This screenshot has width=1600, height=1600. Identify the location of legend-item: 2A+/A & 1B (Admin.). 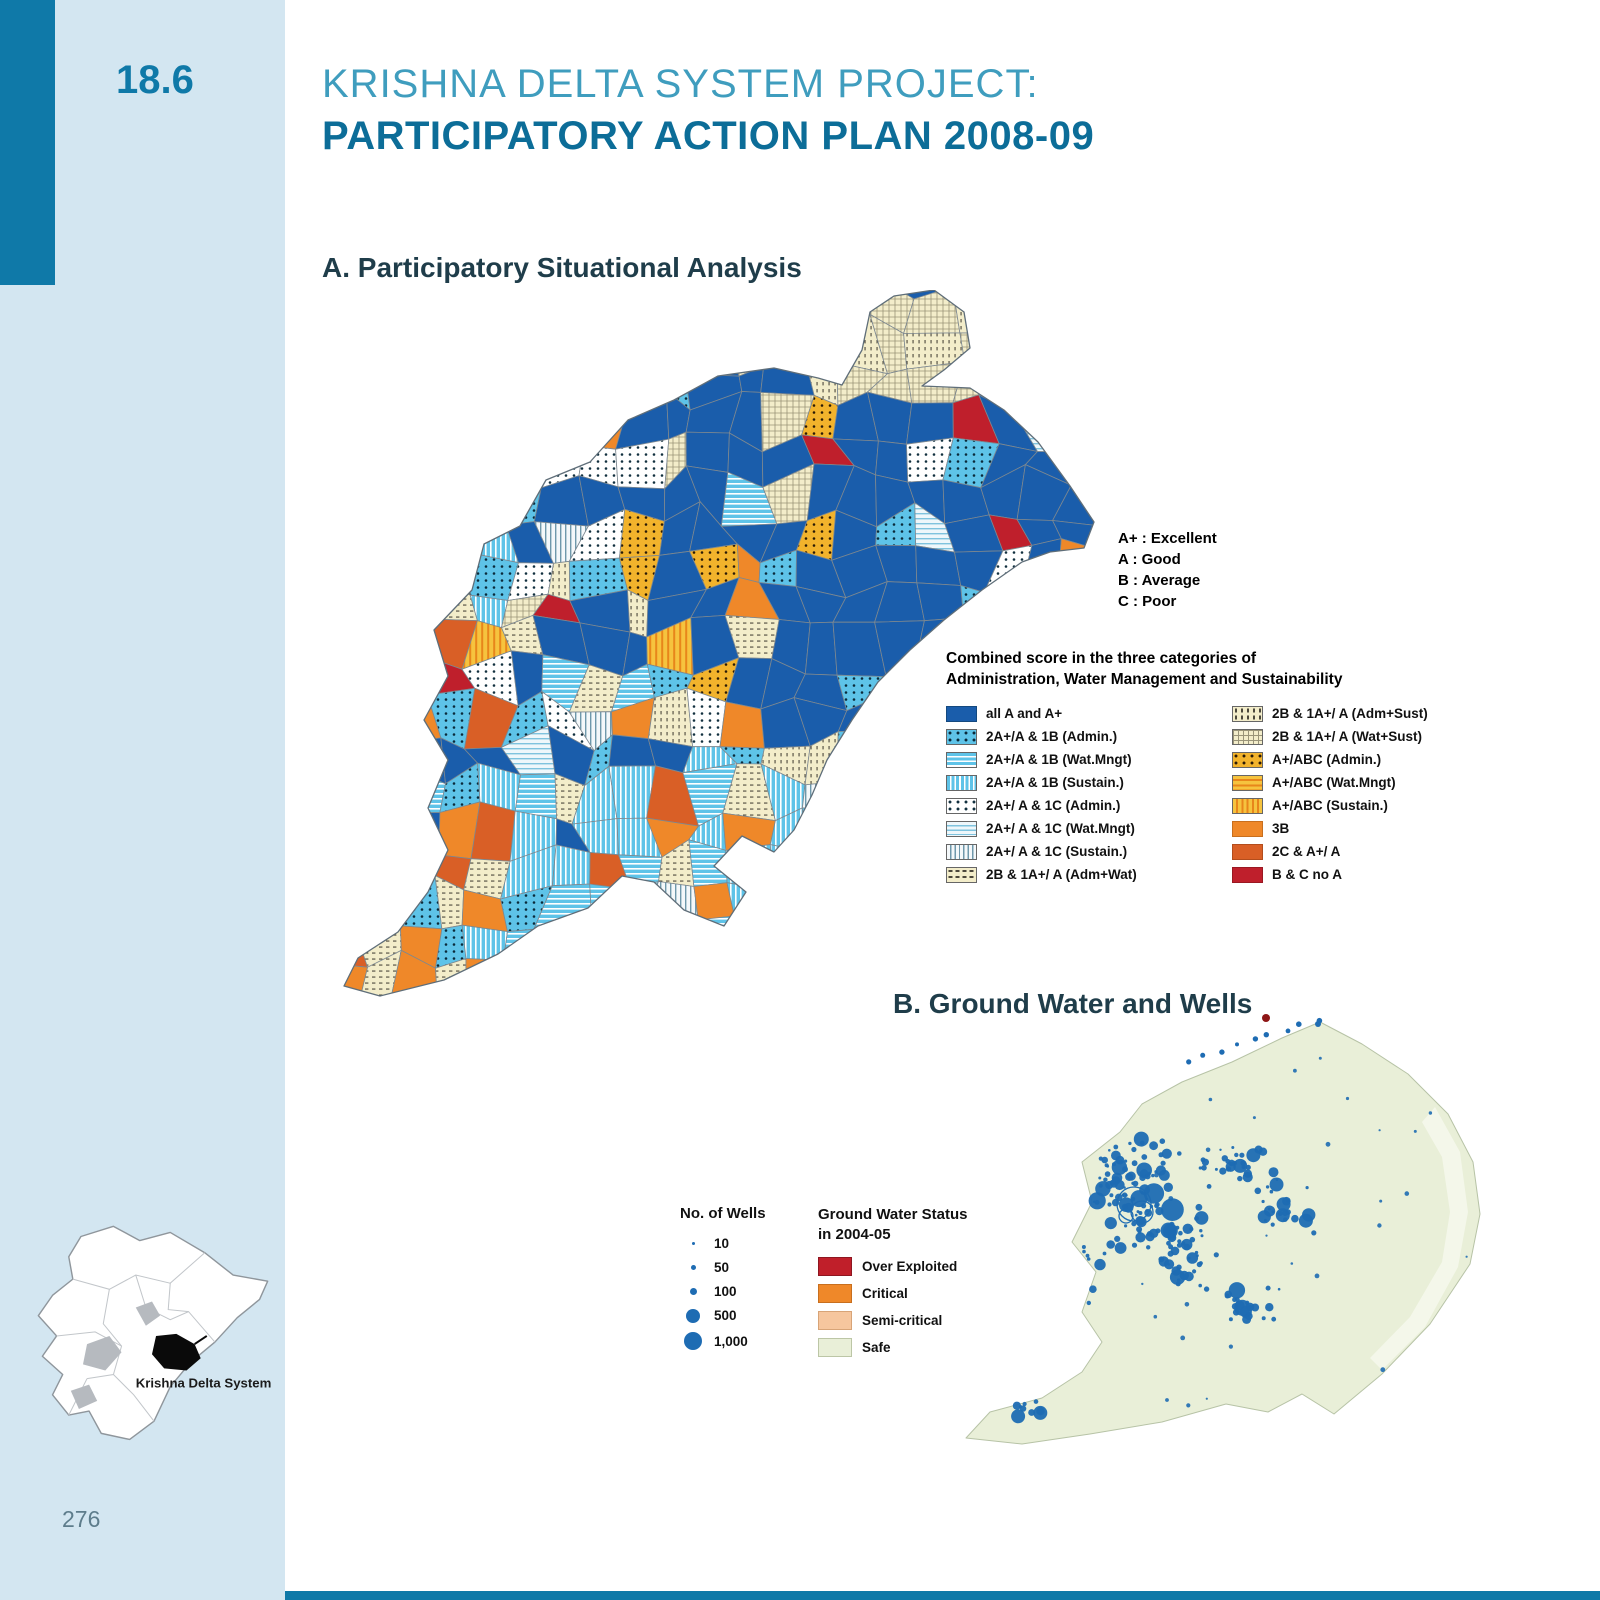
(1089, 736).